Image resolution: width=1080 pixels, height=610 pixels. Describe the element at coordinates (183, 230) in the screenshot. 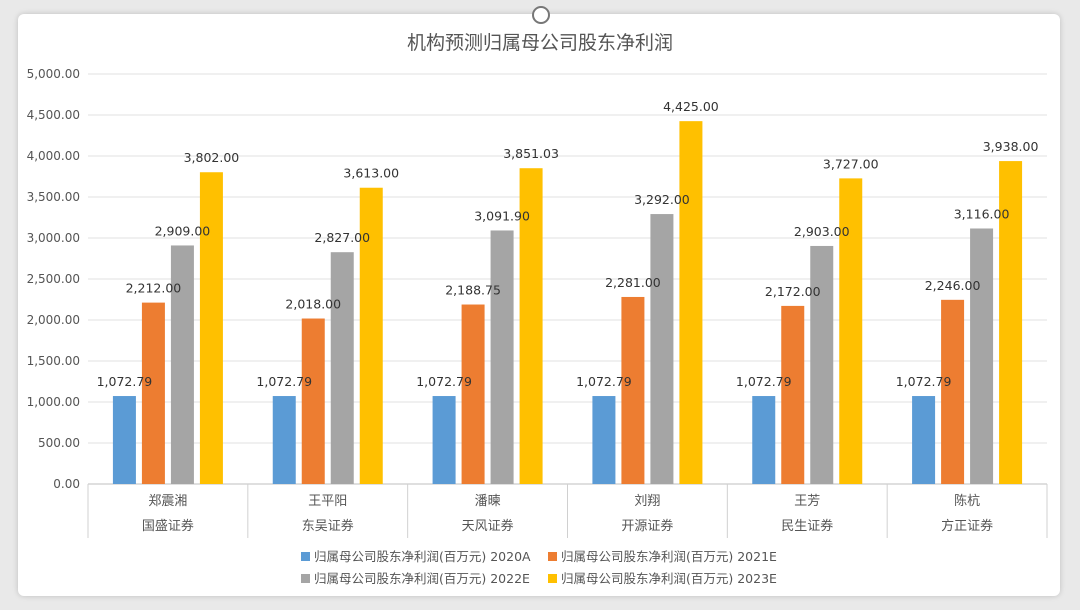

I see `data-label: 2,909.00` at that location.